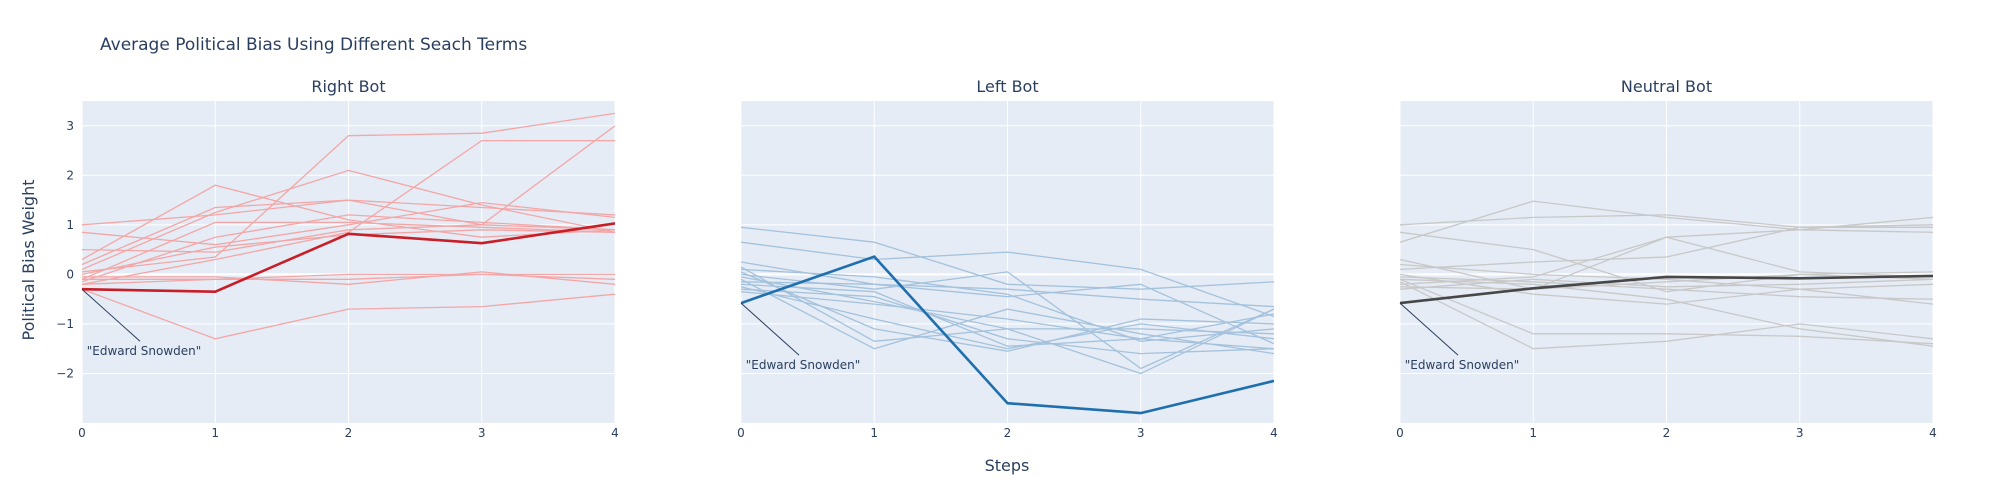 The height and width of the screenshot is (500, 2000). Describe the element at coordinates (1007, 465) in the screenshot. I see `x-axis-title: Steps` at that location.